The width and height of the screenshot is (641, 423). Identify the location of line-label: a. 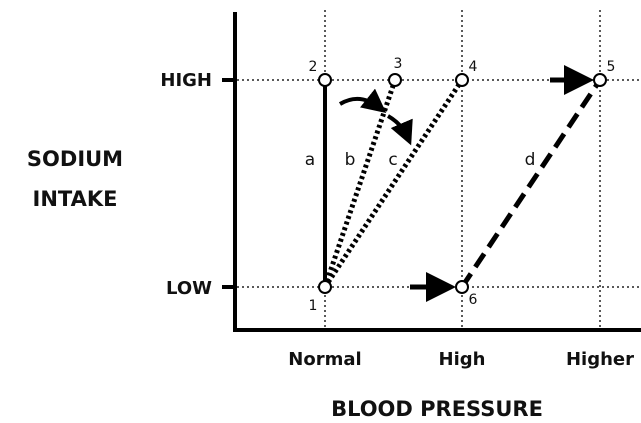
(310, 160).